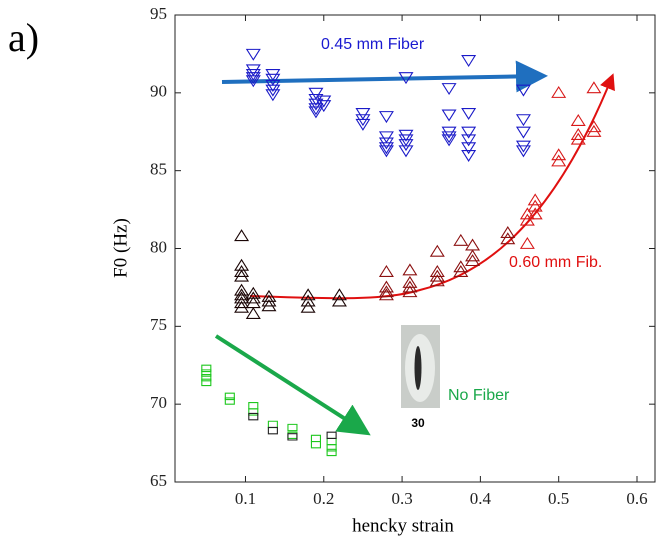  I want to click on arrow, so click(292, 385).